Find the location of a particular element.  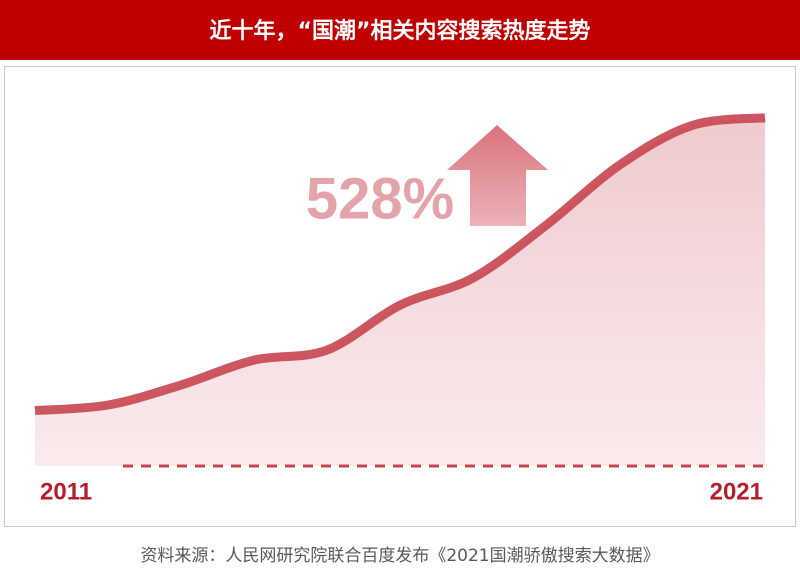

x-tick-label: 2011 is located at coordinates (66, 491).